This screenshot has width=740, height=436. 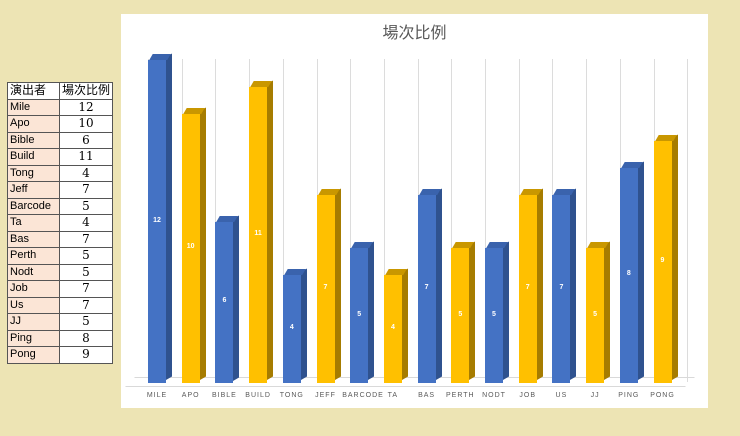 I want to click on bar-us: 7, so click(x=564, y=285).